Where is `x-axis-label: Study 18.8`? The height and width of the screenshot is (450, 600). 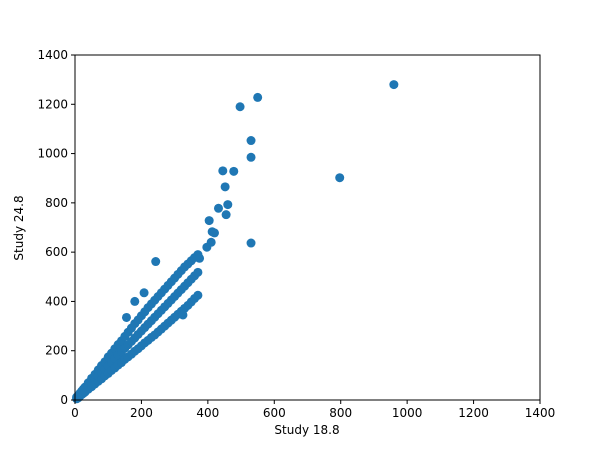
x-axis-label: Study 18.8 is located at coordinates (306, 430).